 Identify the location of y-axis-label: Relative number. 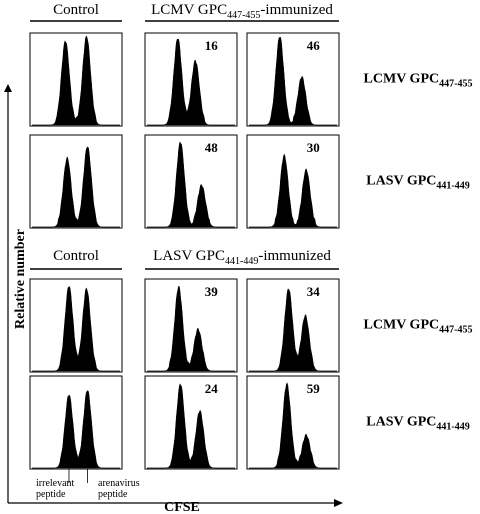
(20, 279).